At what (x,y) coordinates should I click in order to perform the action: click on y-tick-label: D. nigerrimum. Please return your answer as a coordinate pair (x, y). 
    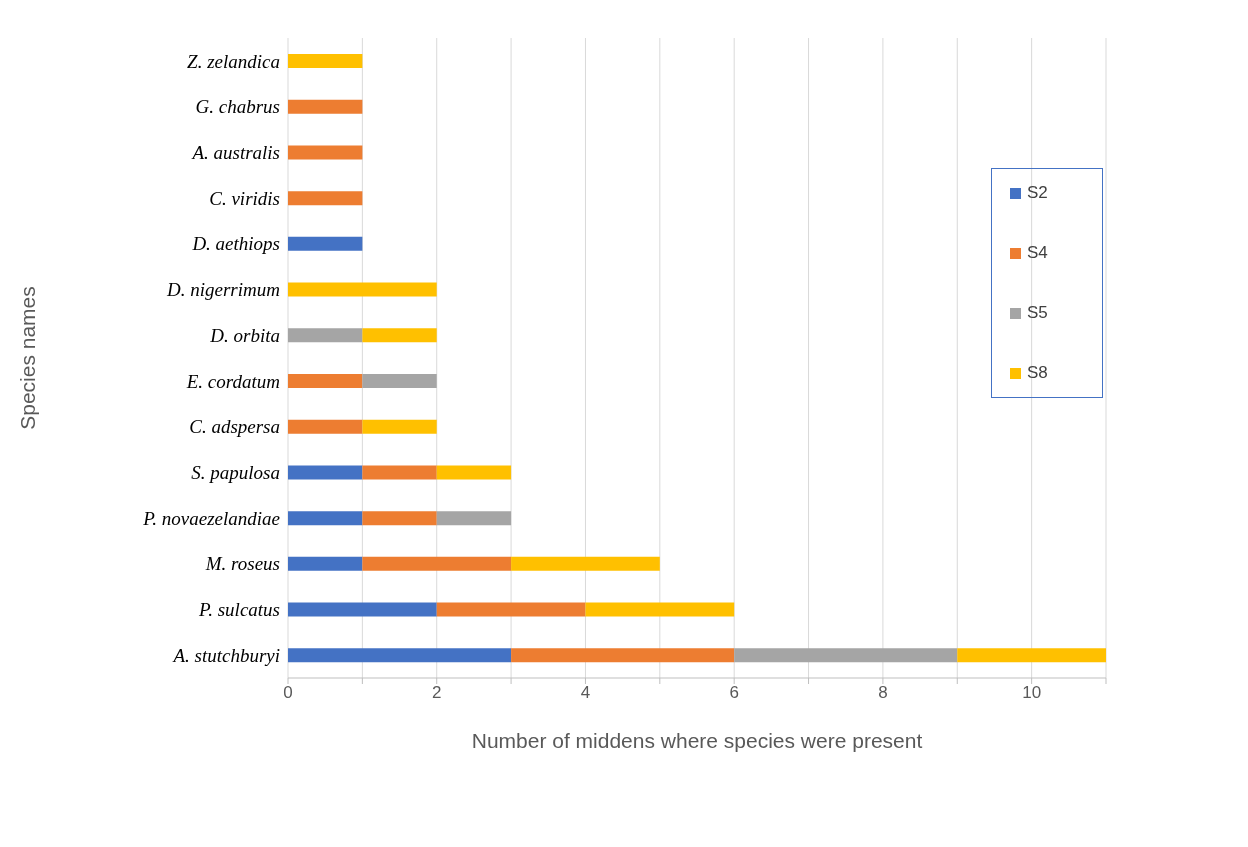
    Looking at the image, I should click on (223, 290).